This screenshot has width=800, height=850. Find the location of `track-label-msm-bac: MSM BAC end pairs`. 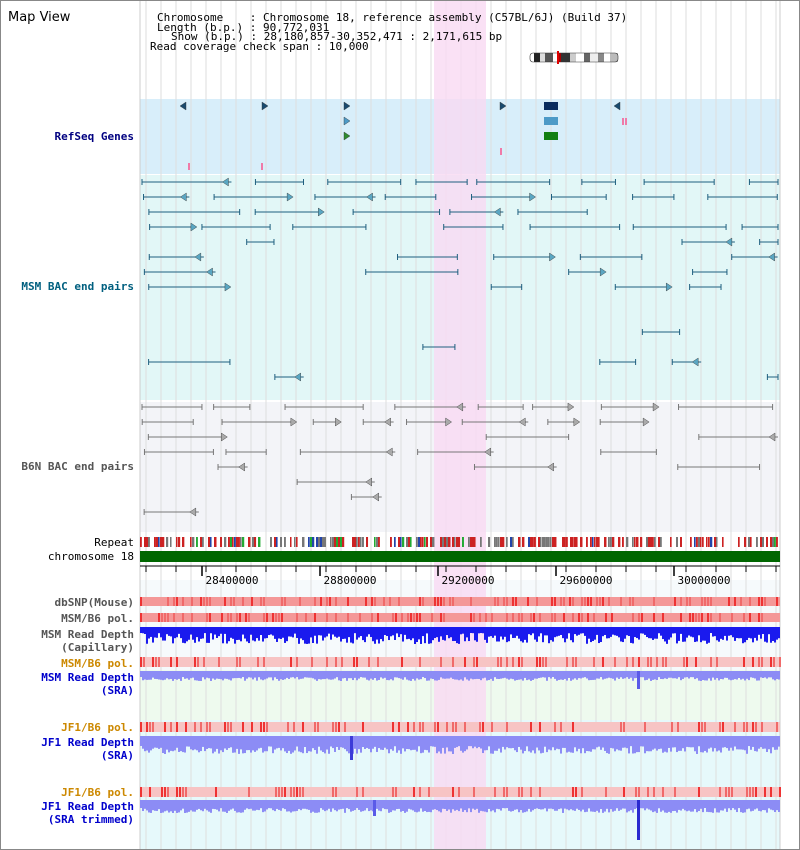

track-label-msm-bac: MSM BAC end pairs is located at coordinates (77, 286).